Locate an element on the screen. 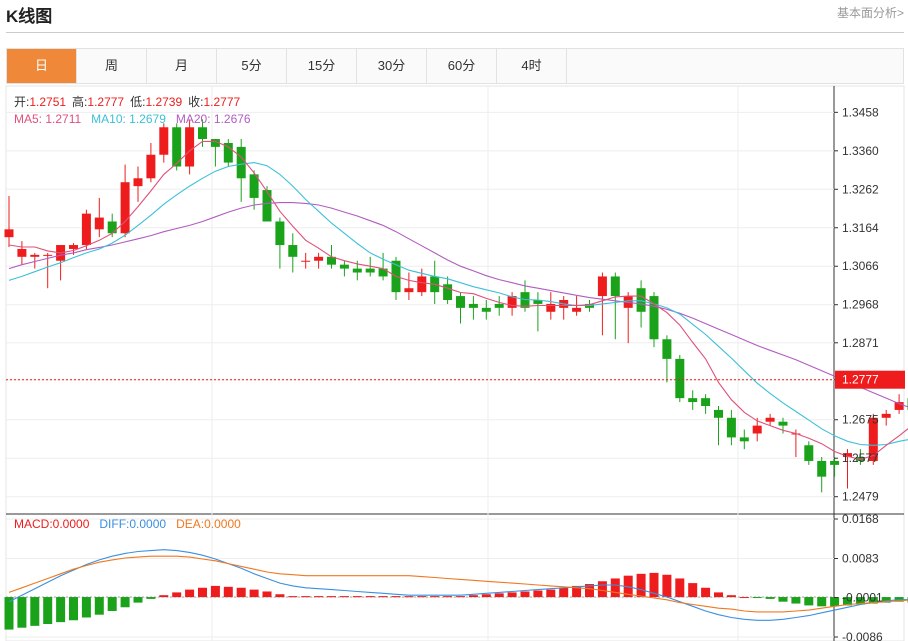 This screenshot has height=641, width=908. open-label: 开: is located at coordinates (21, 102).